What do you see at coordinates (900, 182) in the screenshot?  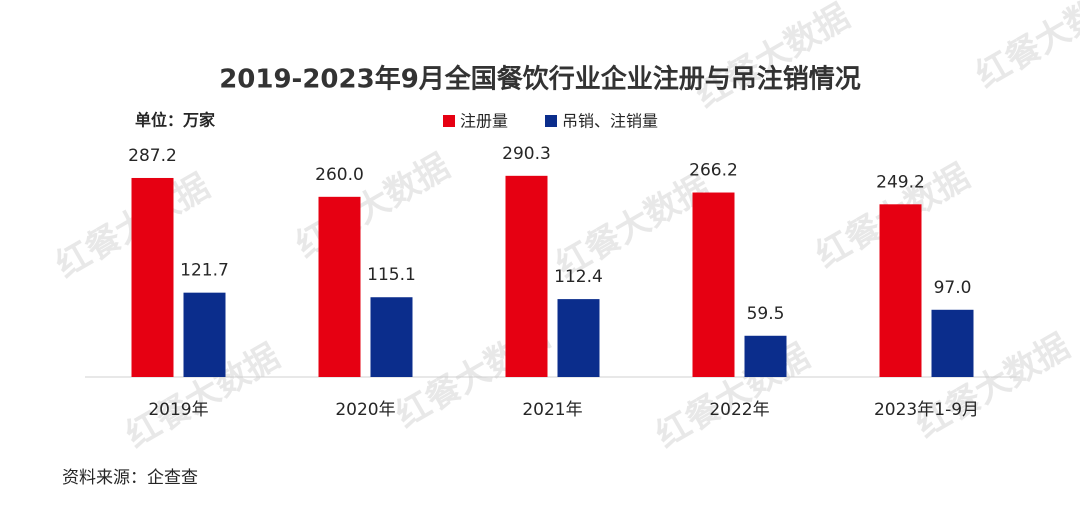 I see `value-label: 249.2` at bounding box center [900, 182].